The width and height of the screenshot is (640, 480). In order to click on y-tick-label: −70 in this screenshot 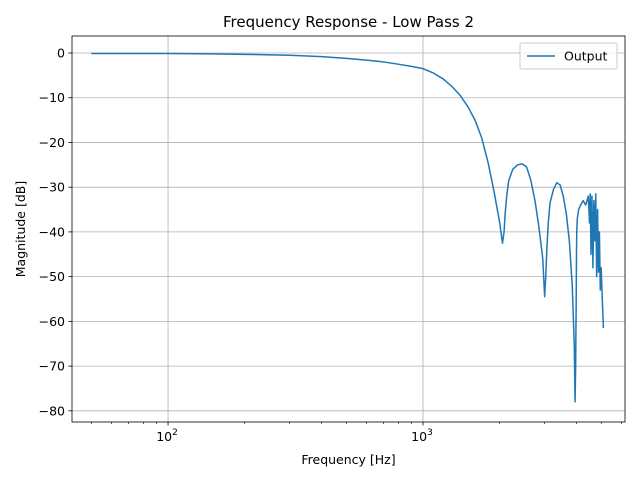, I will do `click(52, 366)`.